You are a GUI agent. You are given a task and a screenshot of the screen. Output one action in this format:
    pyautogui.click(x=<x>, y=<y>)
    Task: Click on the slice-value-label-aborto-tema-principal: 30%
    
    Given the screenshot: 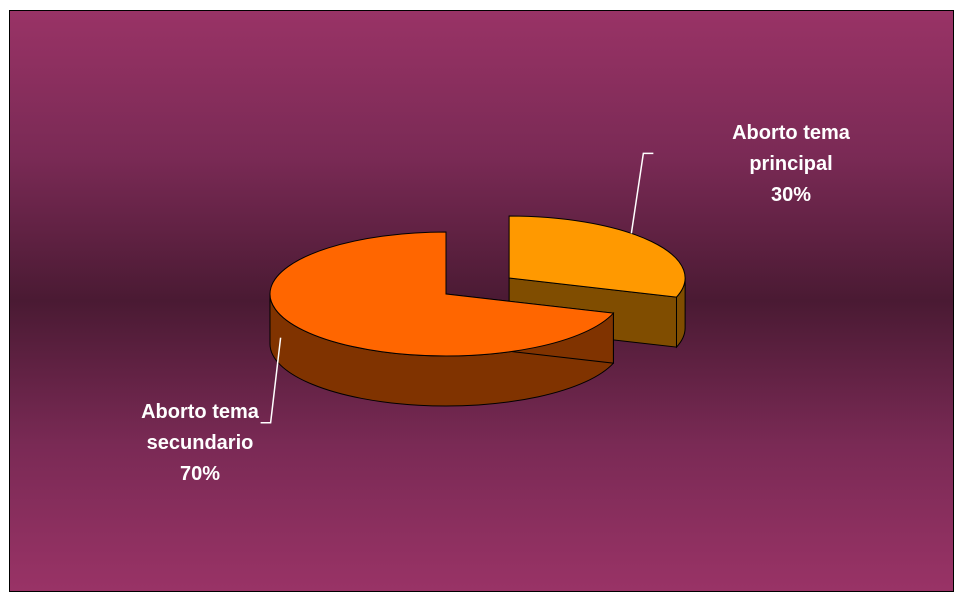 What is the action you would take?
    pyautogui.click(x=791, y=195)
    